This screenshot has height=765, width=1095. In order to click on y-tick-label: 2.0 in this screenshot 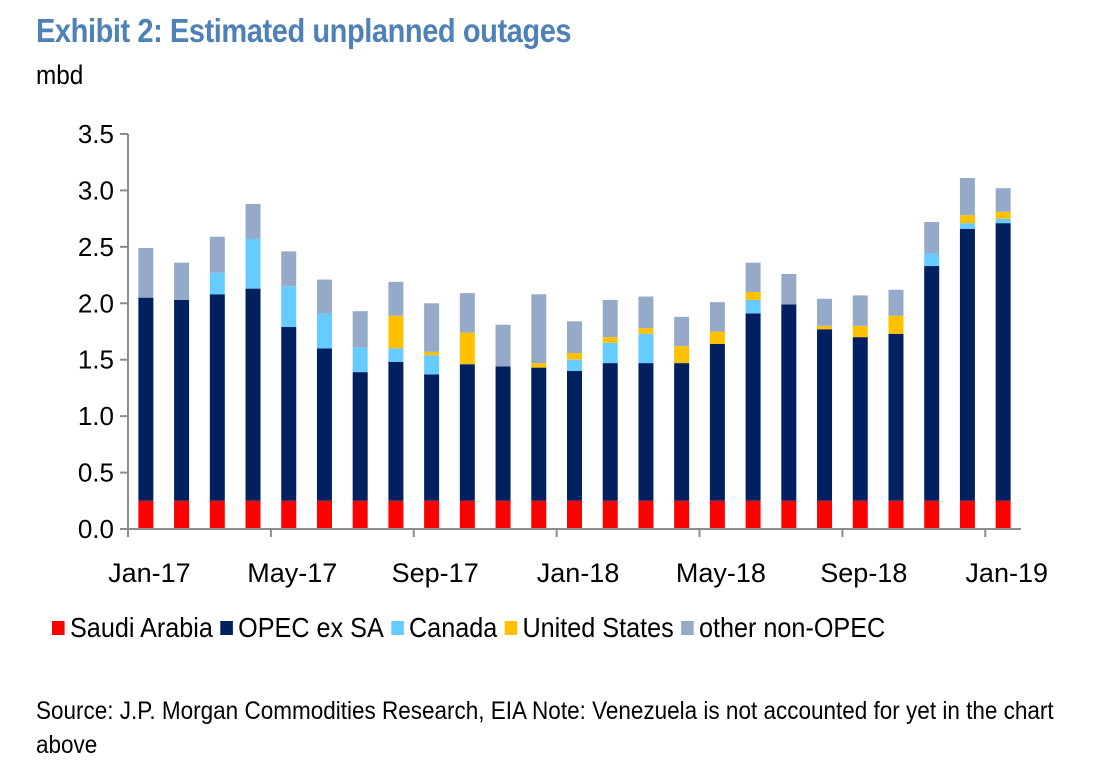, I will do `click(96, 303)`.